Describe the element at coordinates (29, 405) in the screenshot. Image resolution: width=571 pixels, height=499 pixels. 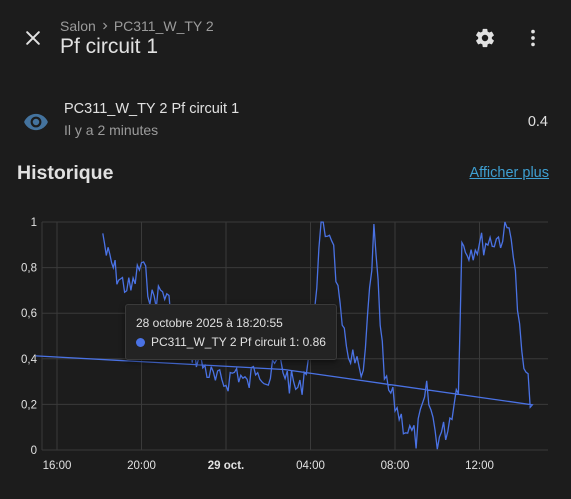
I see `y-tick-label: 0,2` at that location.